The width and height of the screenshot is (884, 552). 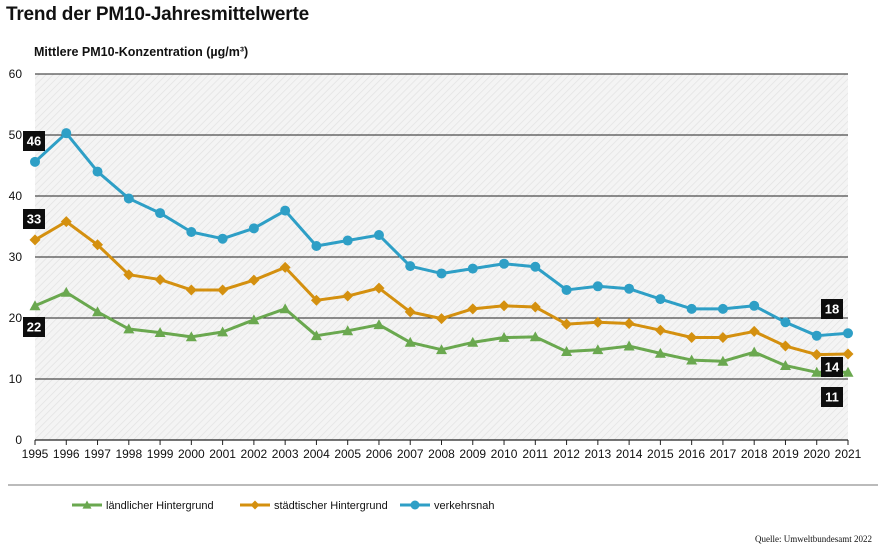 What do you see at coordinates (34, 327) in the screenshot?
I see `start-label-rural: 22` at bounding box center [34, 327].